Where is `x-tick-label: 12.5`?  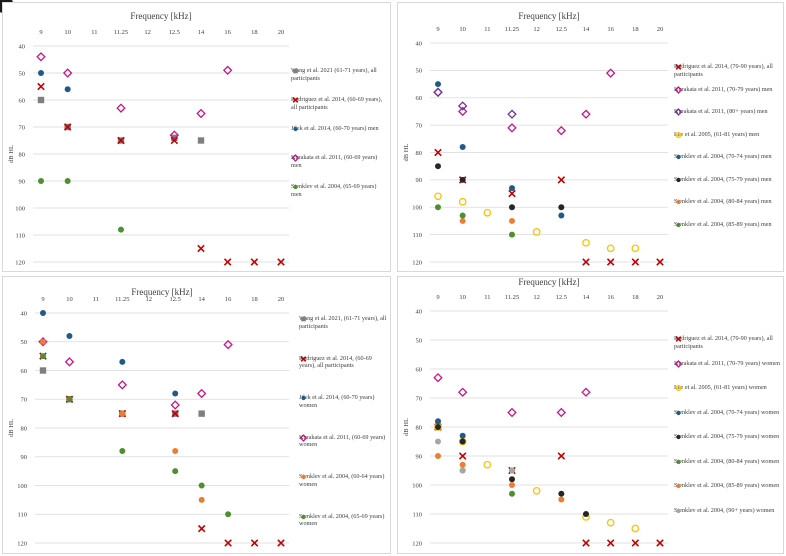 x-tick-label: 12.5 is located at coordinates (175, 299).